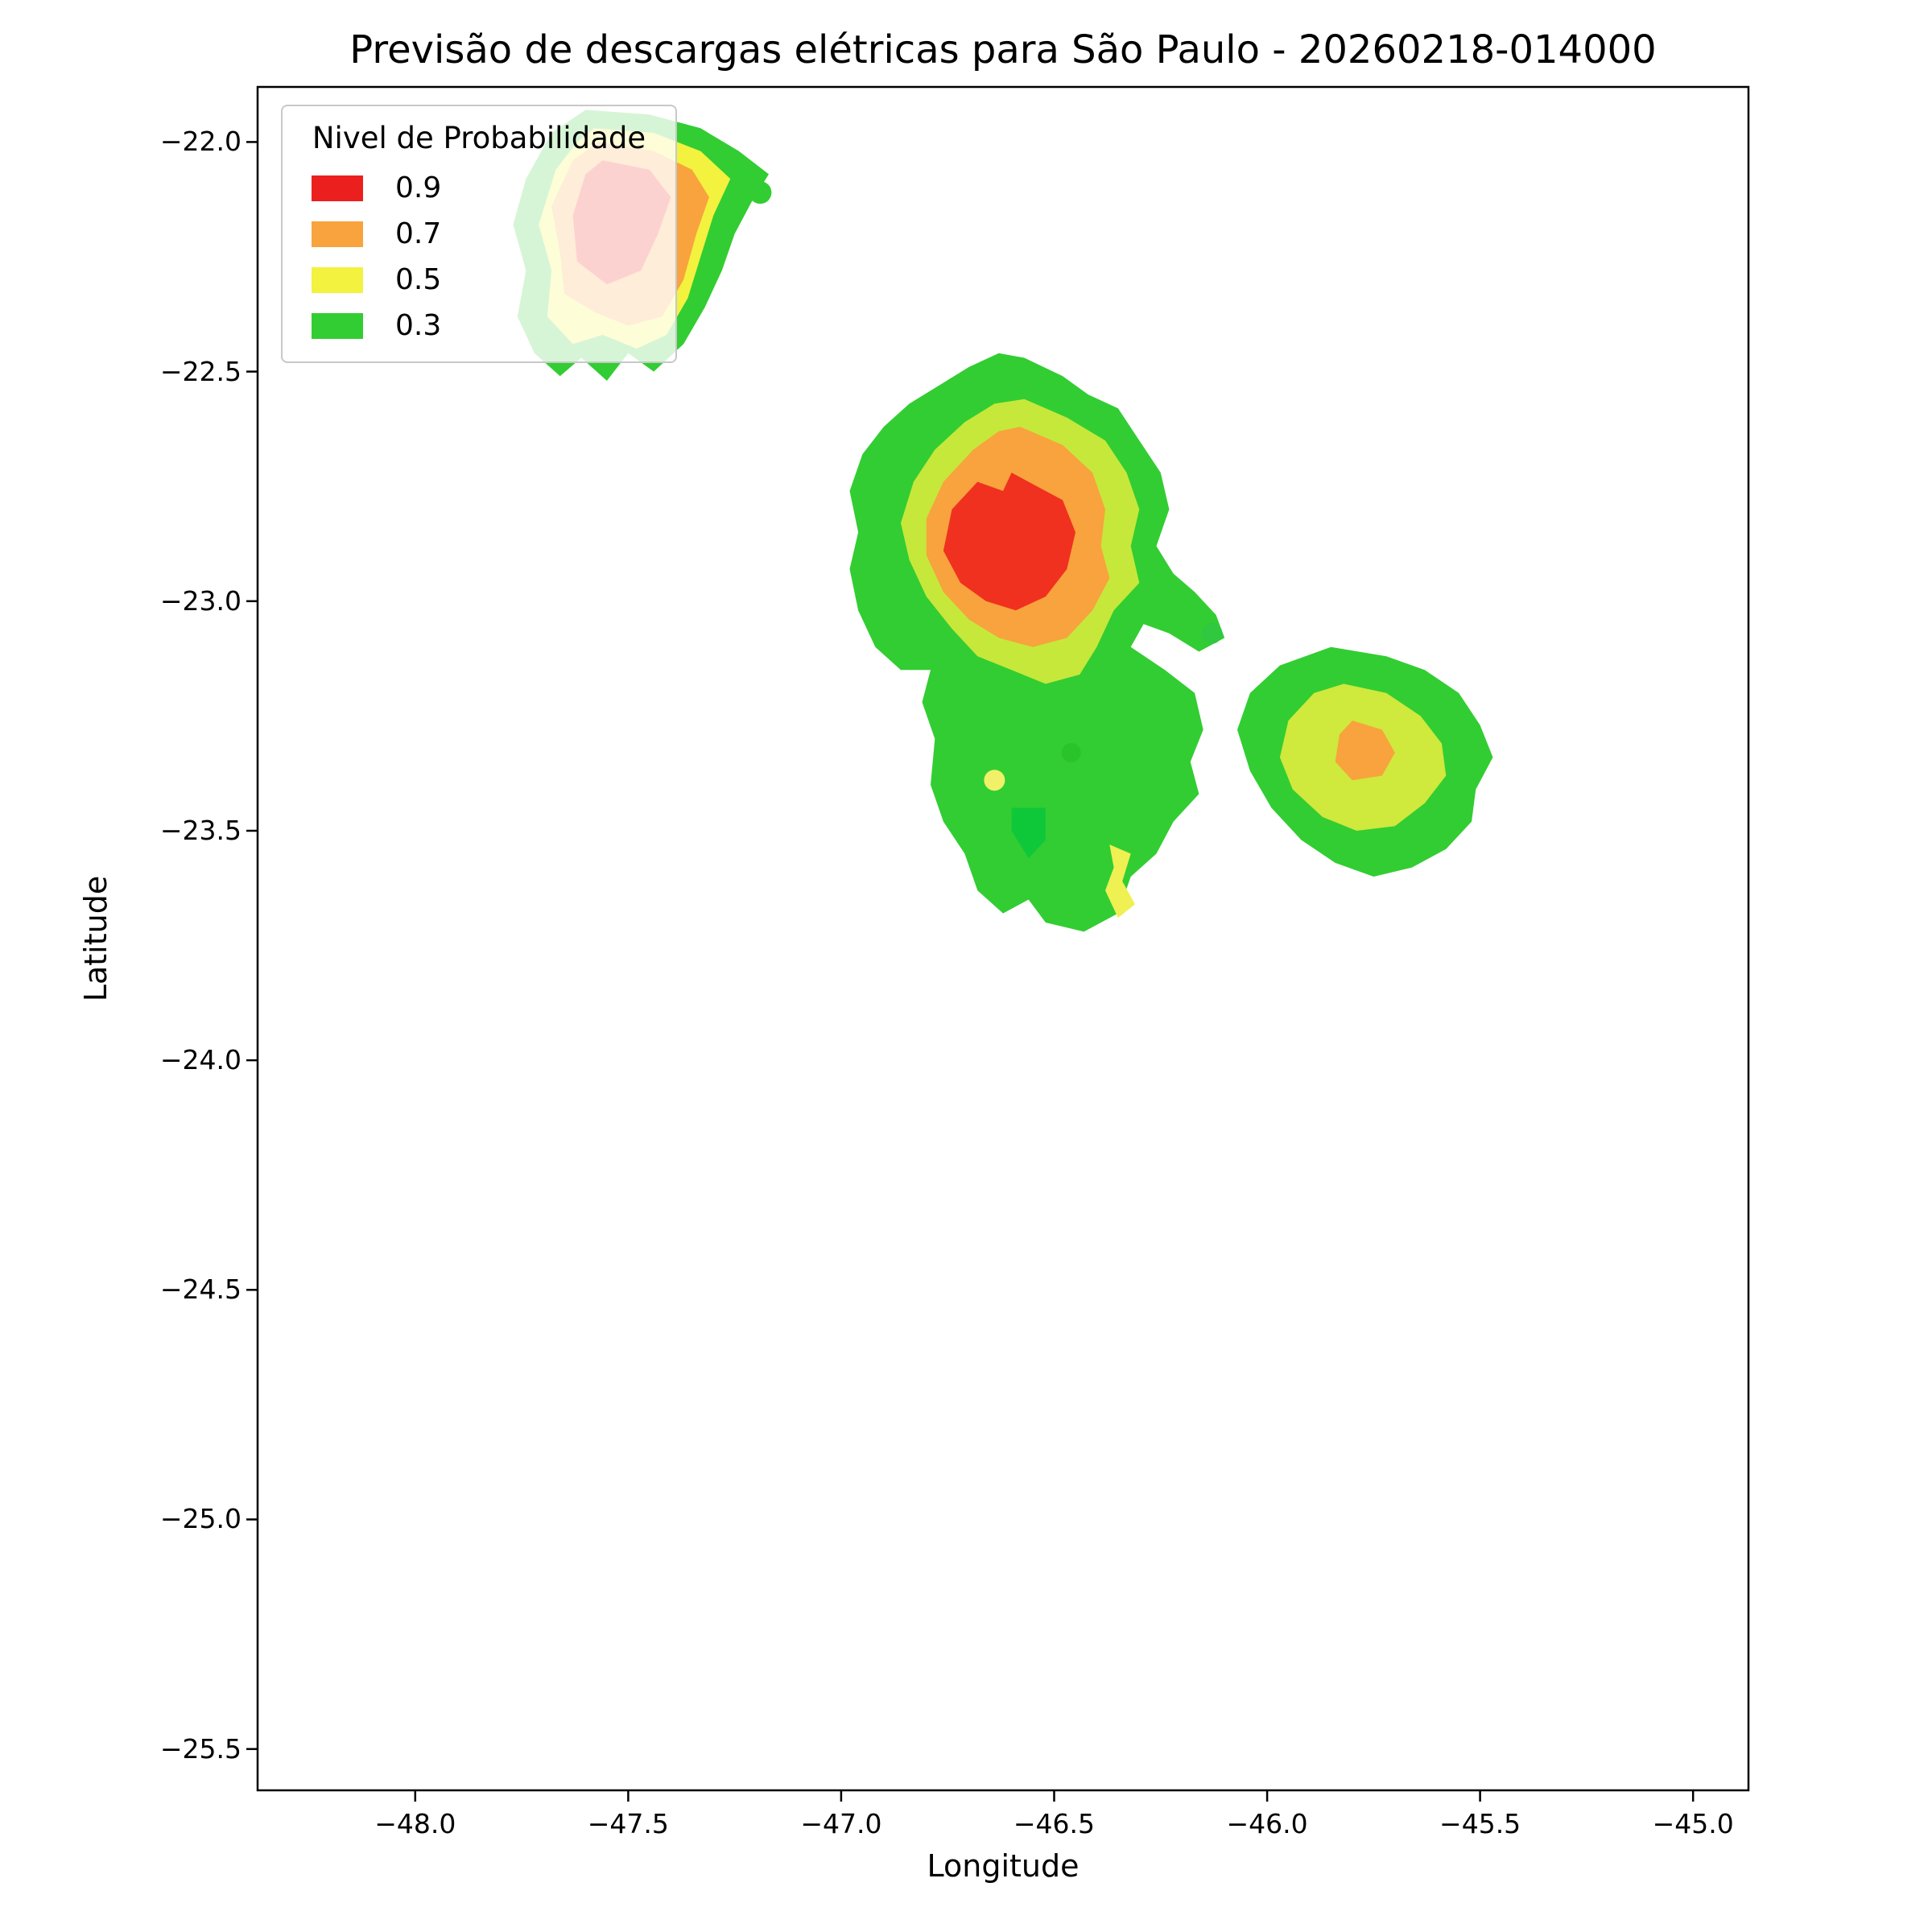  What do you see at coordinates (1071, 752) in the screenshot?
I see `central-small-green-marker` at bounding box center [1071, 752].